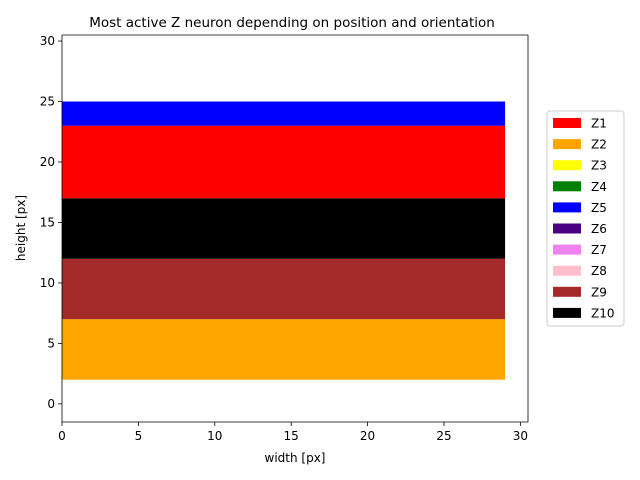  Describe the element at coordinates (599, 208) in the screenshot. I see `legend-label-z5: Z5` at that location.